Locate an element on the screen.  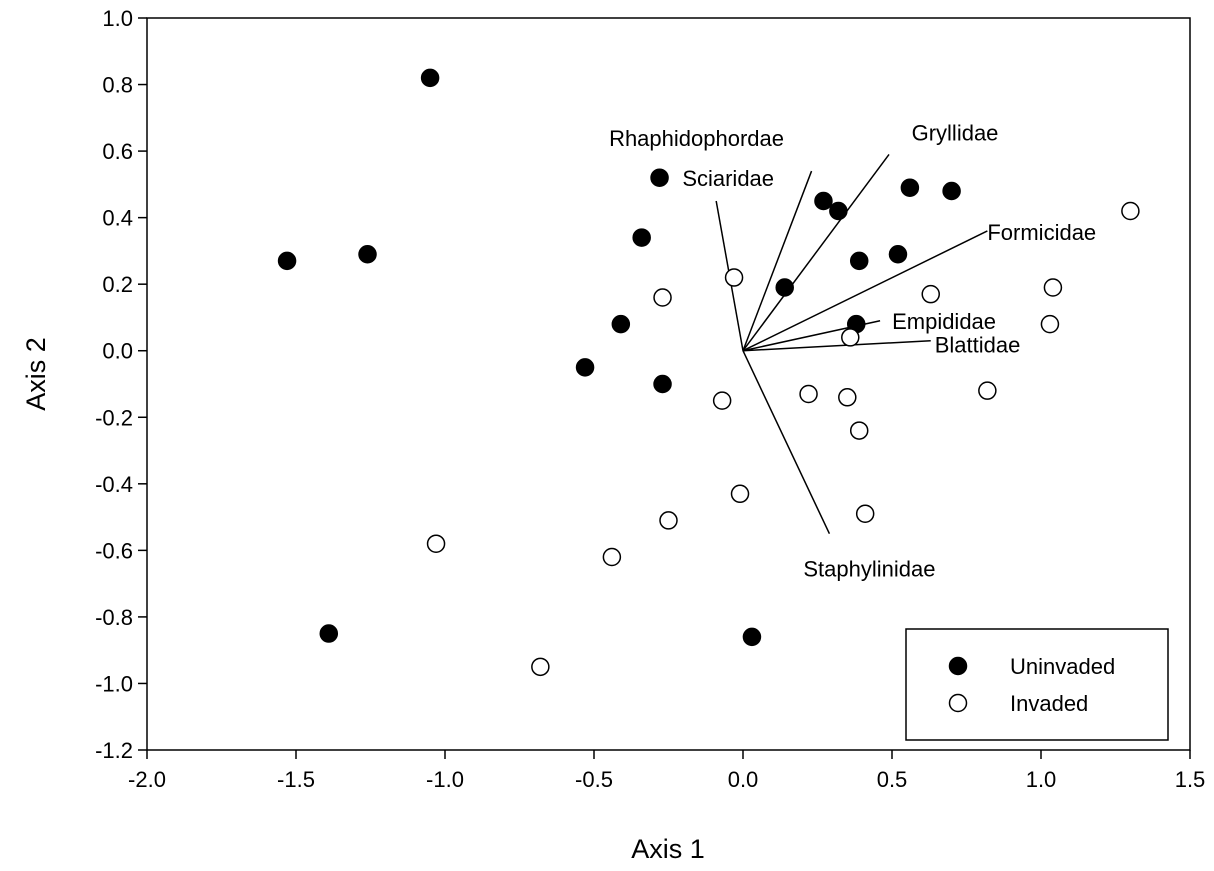
y-tick-label: -0.6 is located at coordinates (114, 550).